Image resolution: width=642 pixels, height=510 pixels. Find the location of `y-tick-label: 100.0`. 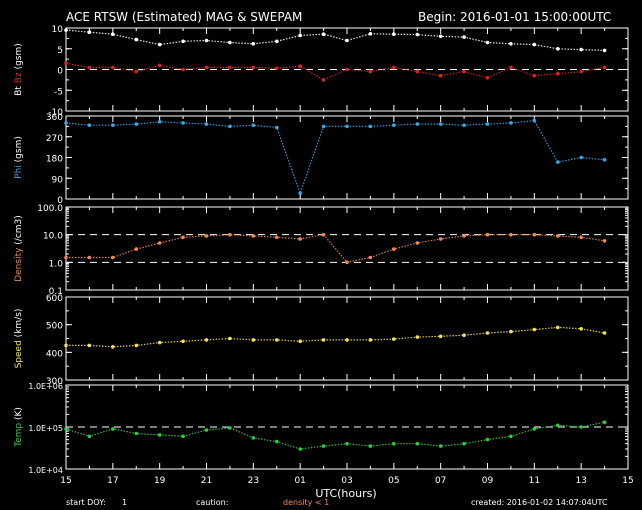

y-tick-label: 100.0 is located at coordinates (50, 209).